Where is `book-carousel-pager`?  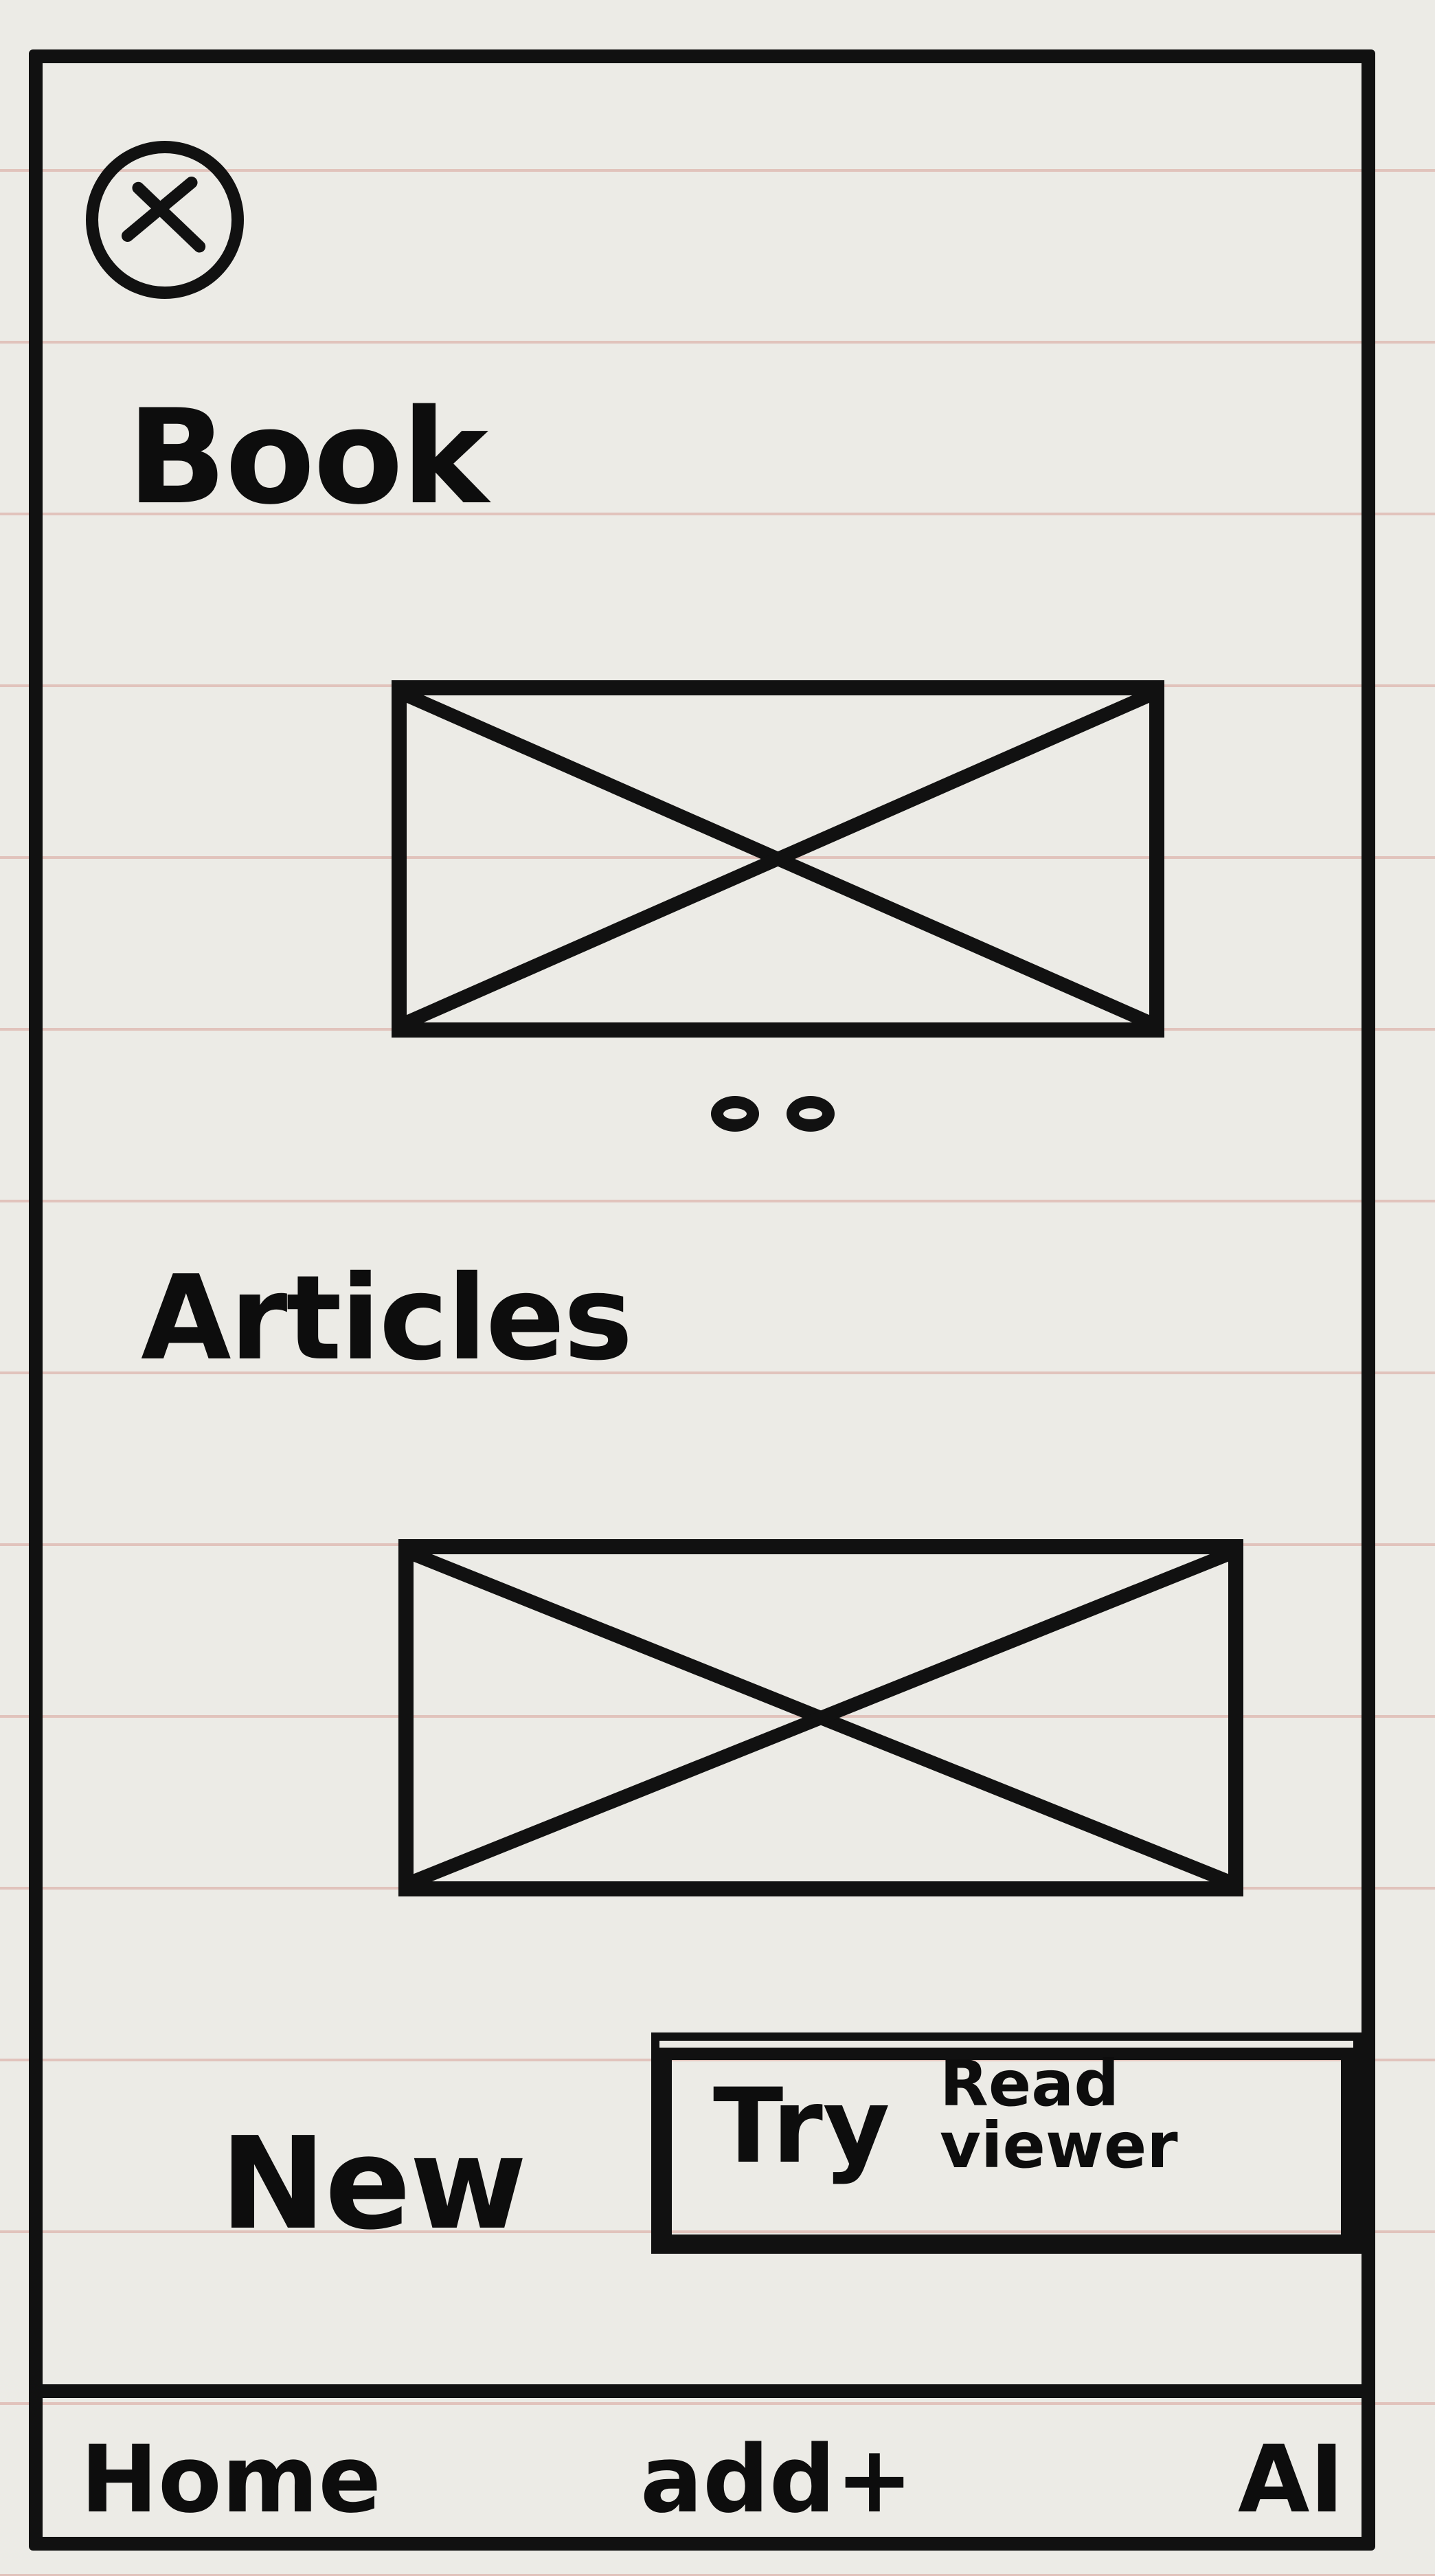
book-carousel-pager is located at coordinates (773, 1114).